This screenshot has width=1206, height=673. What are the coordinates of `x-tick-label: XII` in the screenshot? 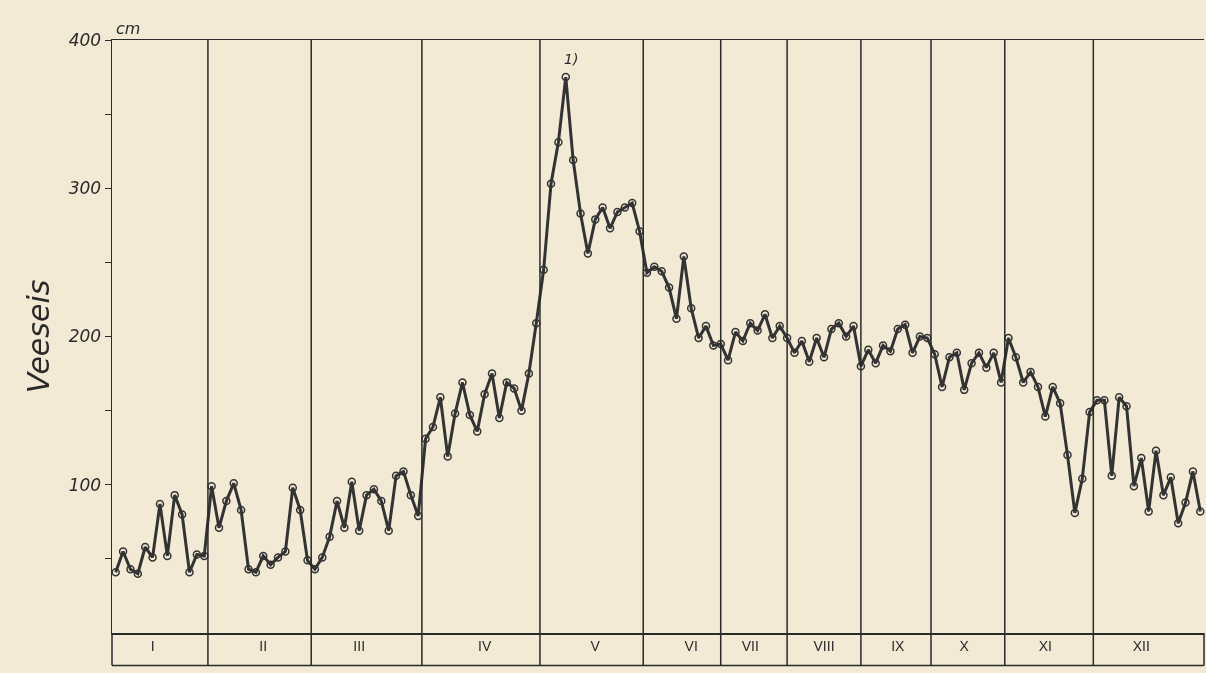 It's located at (1141, 646).